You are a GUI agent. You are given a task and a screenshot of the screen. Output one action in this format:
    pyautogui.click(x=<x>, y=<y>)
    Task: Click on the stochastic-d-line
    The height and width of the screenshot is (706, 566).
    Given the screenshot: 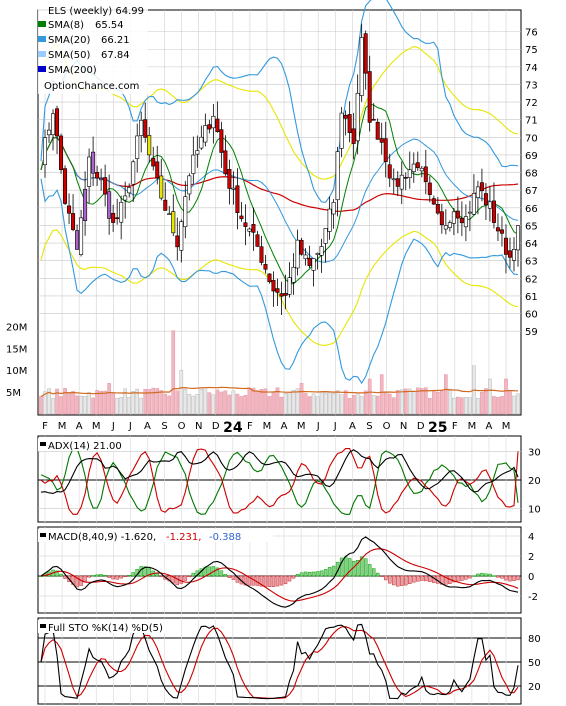 What is the action you would take?
    pyautogui.click(x=279, y=662)
    